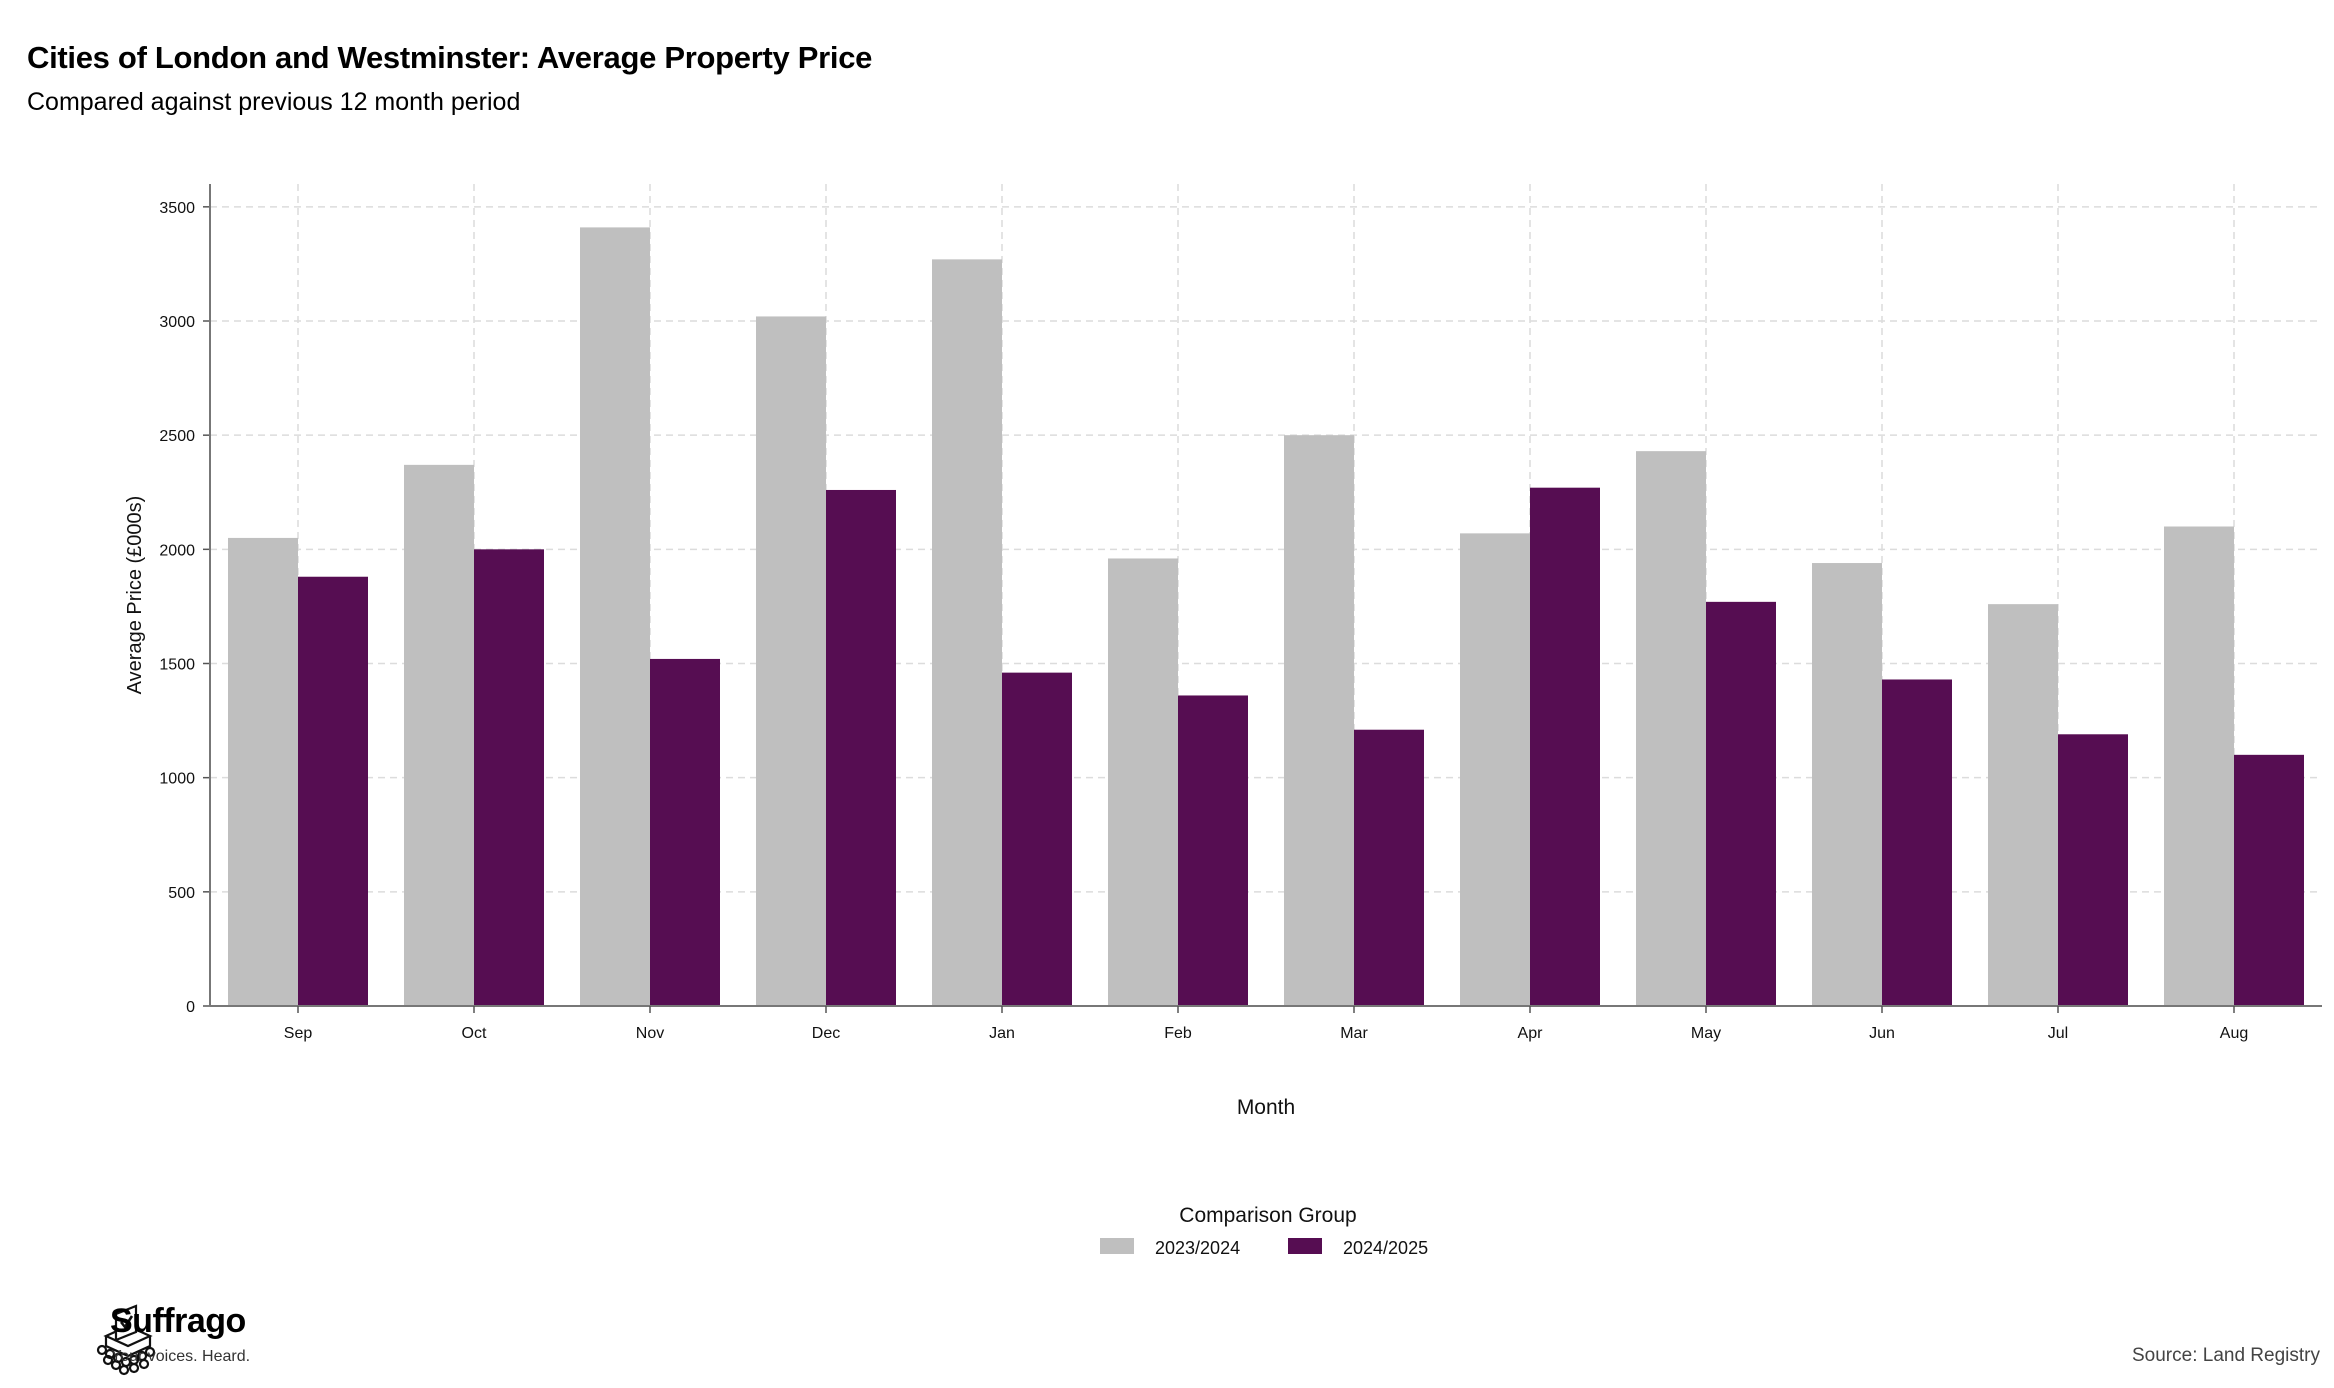 The height and width of the screenshot is (1388, 2334). I want to click on x-tick-label: Oct, so click(474, 1033).